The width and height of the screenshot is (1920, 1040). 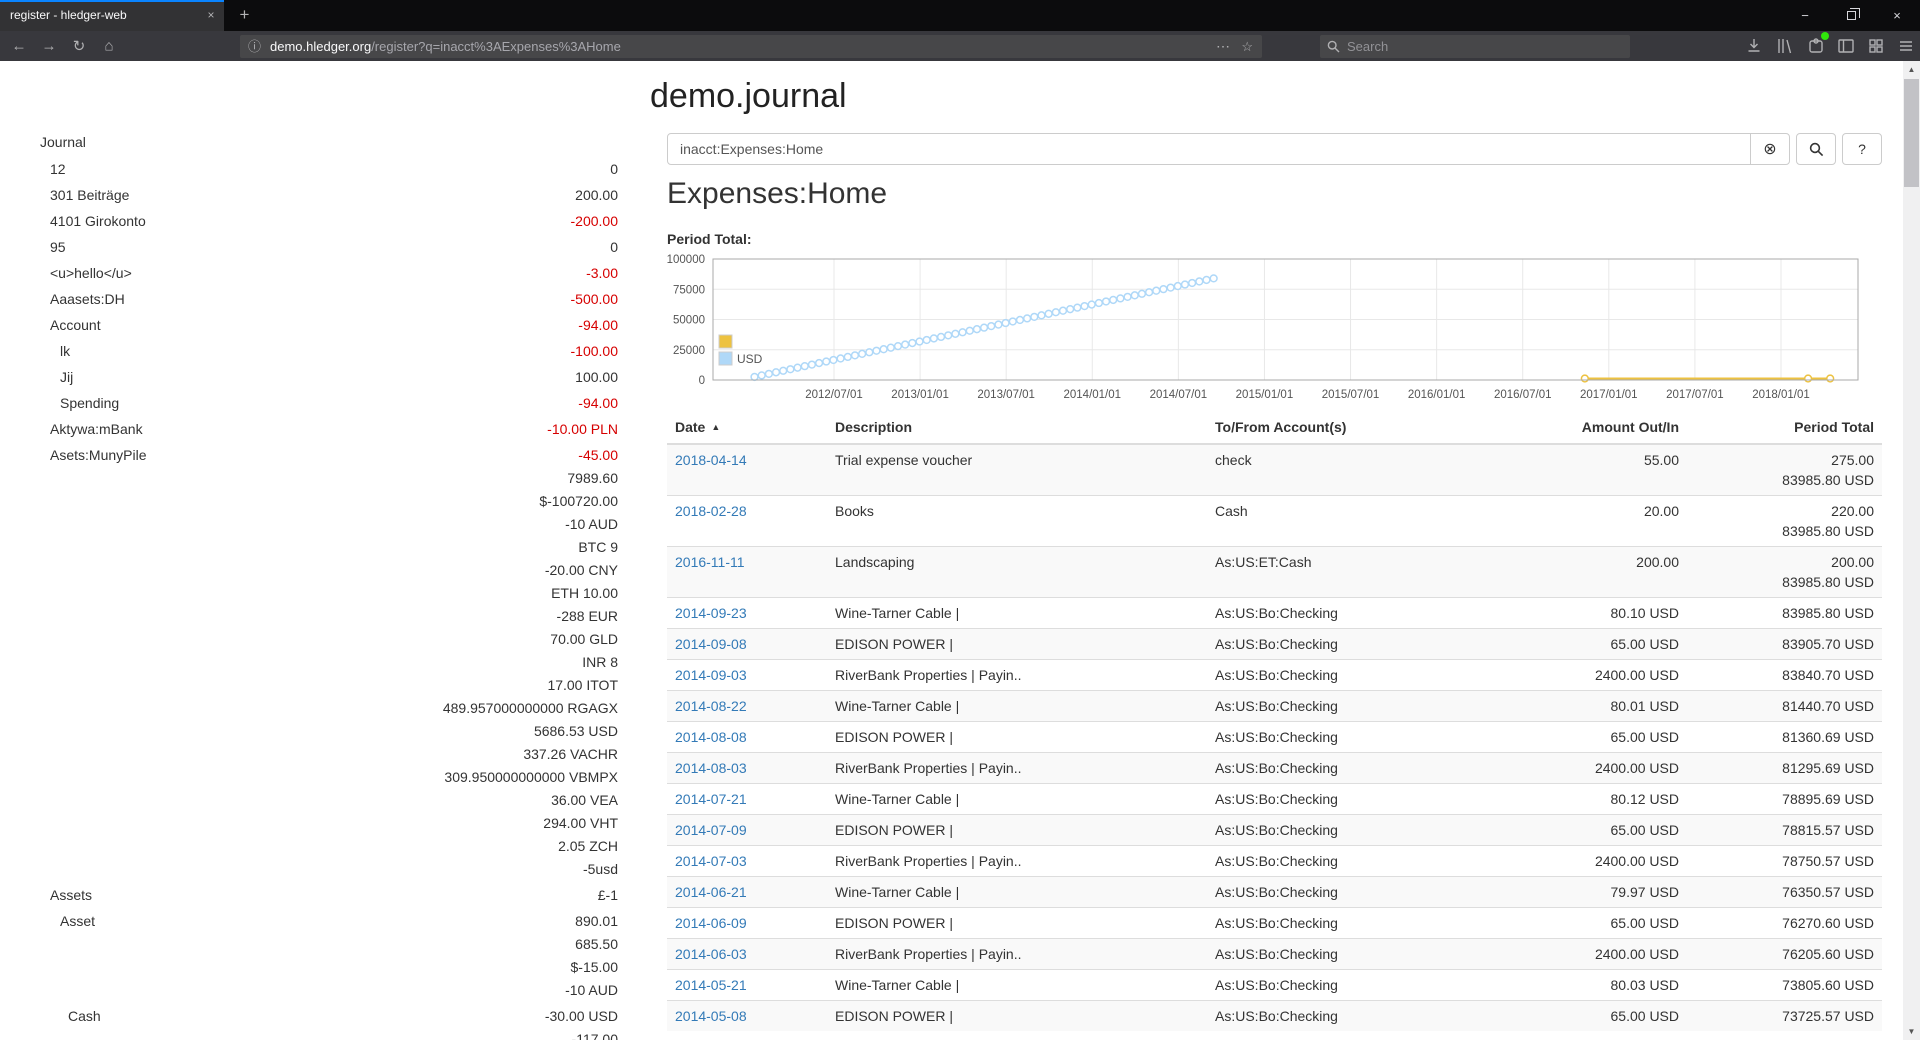 I want to click on url-path: /register?q=inacct%3AExpenses%3AHome, so click(x=496, y=46).